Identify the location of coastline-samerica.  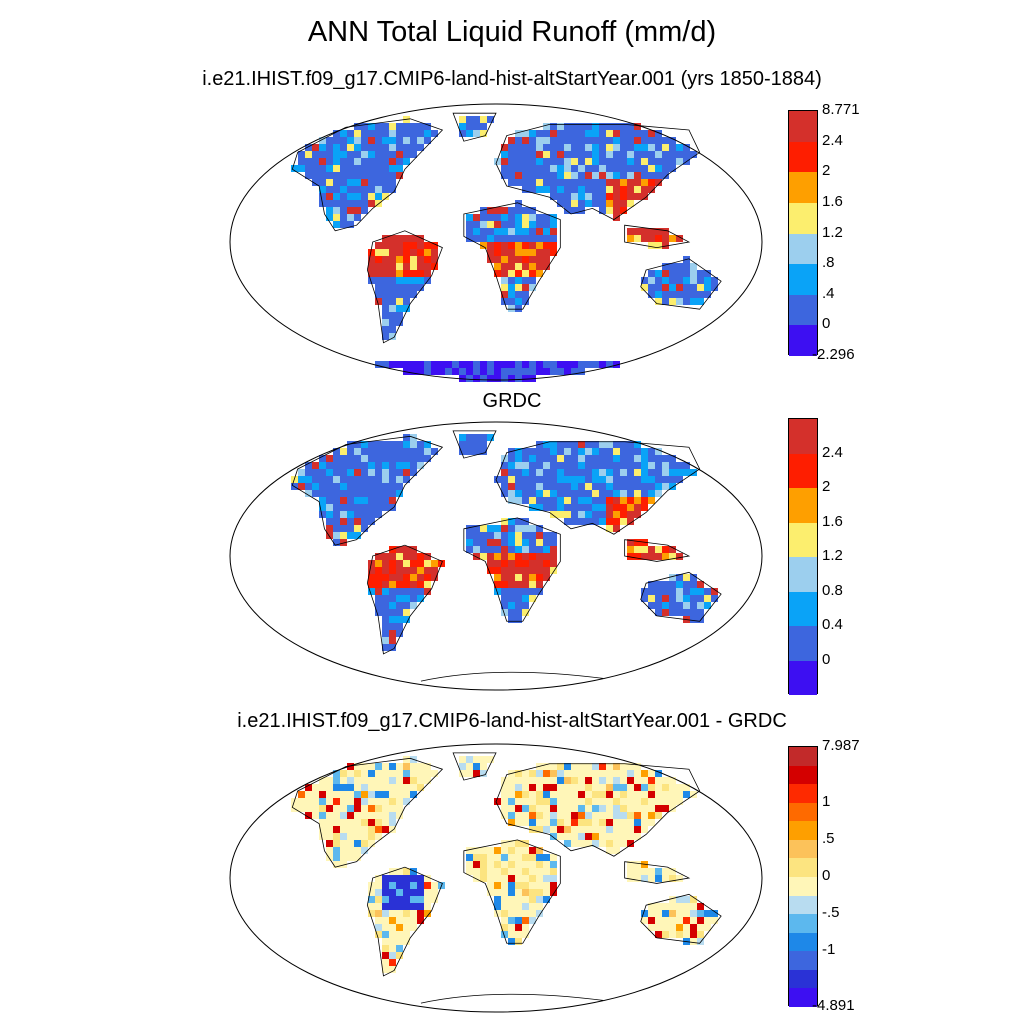
(404, 599).